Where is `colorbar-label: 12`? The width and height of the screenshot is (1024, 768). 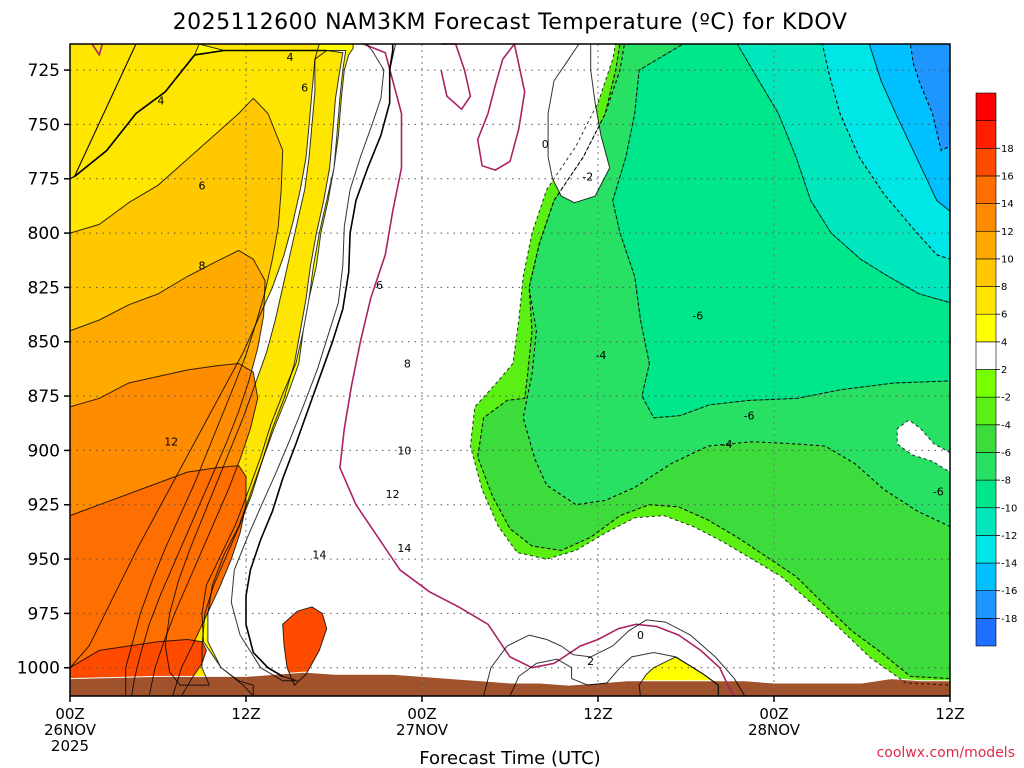
colorbar-label: 12 is located at coordinates (1007, 232).